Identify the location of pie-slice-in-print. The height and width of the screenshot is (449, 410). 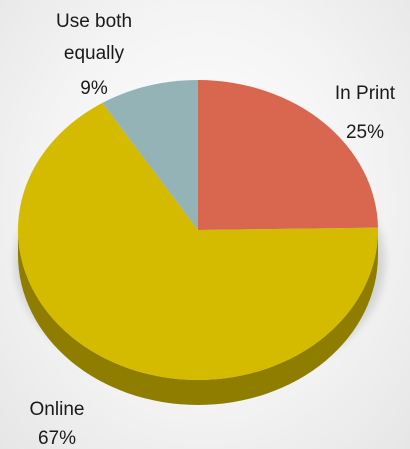
(288, 155).